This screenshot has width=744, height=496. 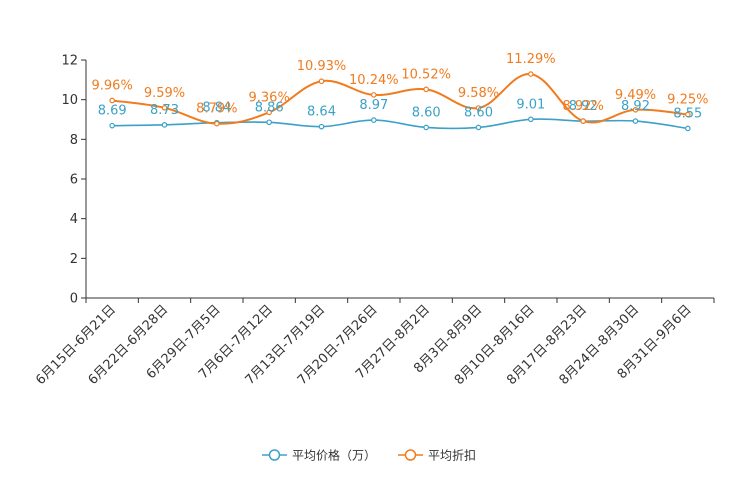 I want to click on y-tick-label: 2, so click(x=74, y=259).